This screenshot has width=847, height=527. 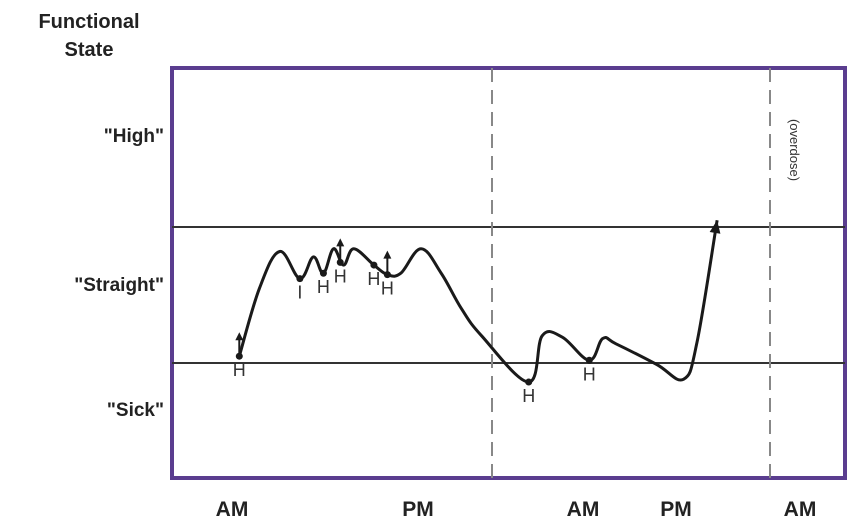 What do you see at coordinates (133, 136) in the screenshot?
I see `y-level-label-high: "High"` at bounding box center [133, 136].